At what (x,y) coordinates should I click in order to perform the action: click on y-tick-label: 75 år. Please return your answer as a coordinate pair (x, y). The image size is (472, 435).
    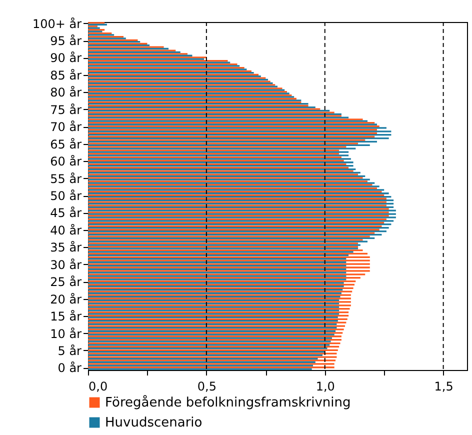
    Looking at the image, I should click on (66, 109).